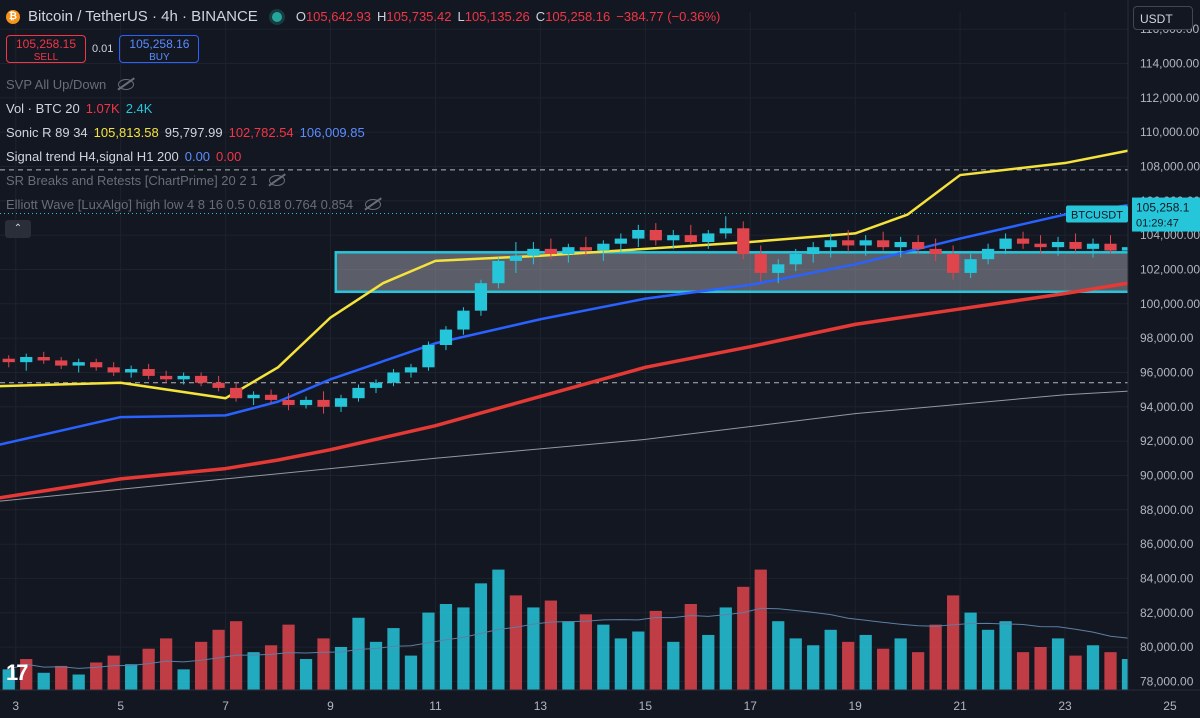 Image resolution: width=1200 pixels, height=718 pixels. What do you see at coordinates (1097, 214) in the screenshot?
I see `symbol-tag` at bounding box center [1097, 214].